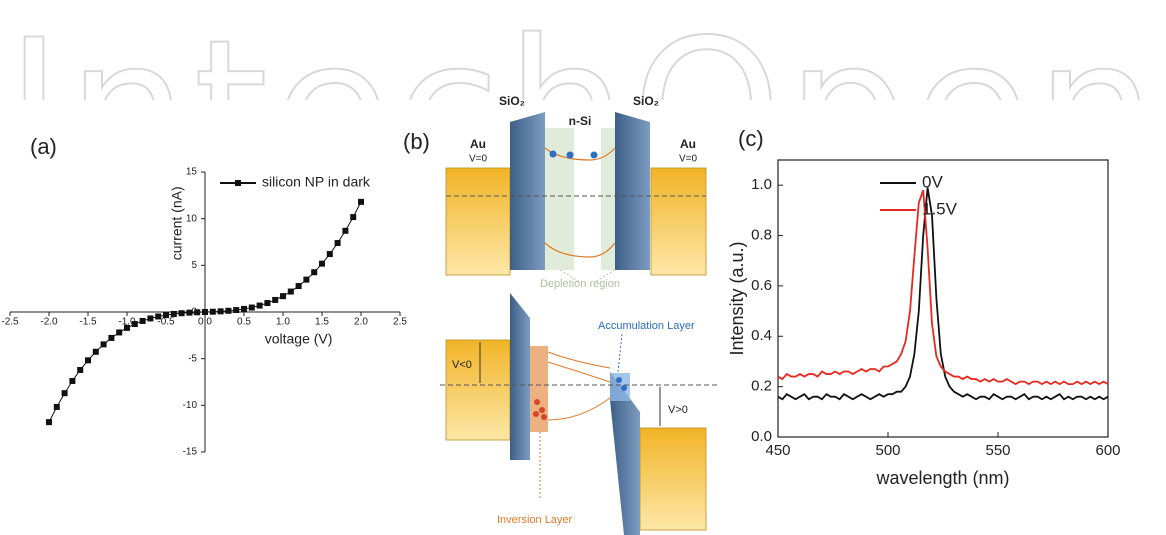 The image size is (1166, 535). I want to click on x-tick-label: -1.5, so click(88, 322).